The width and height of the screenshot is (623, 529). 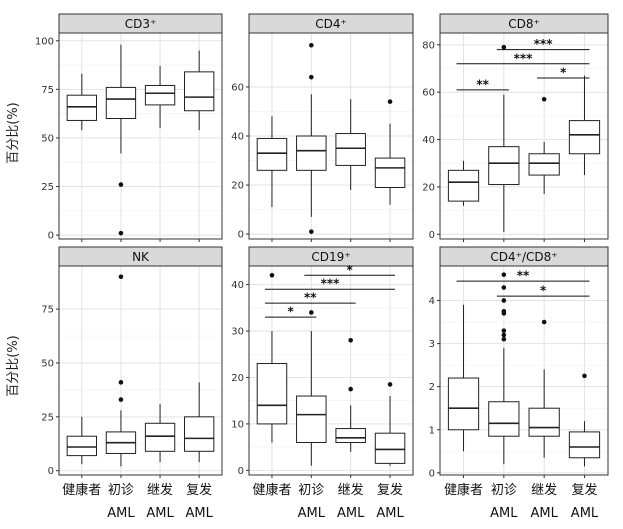 I want to click on y-axis-title-top: 百分比(%), so click(x=13, y=133).